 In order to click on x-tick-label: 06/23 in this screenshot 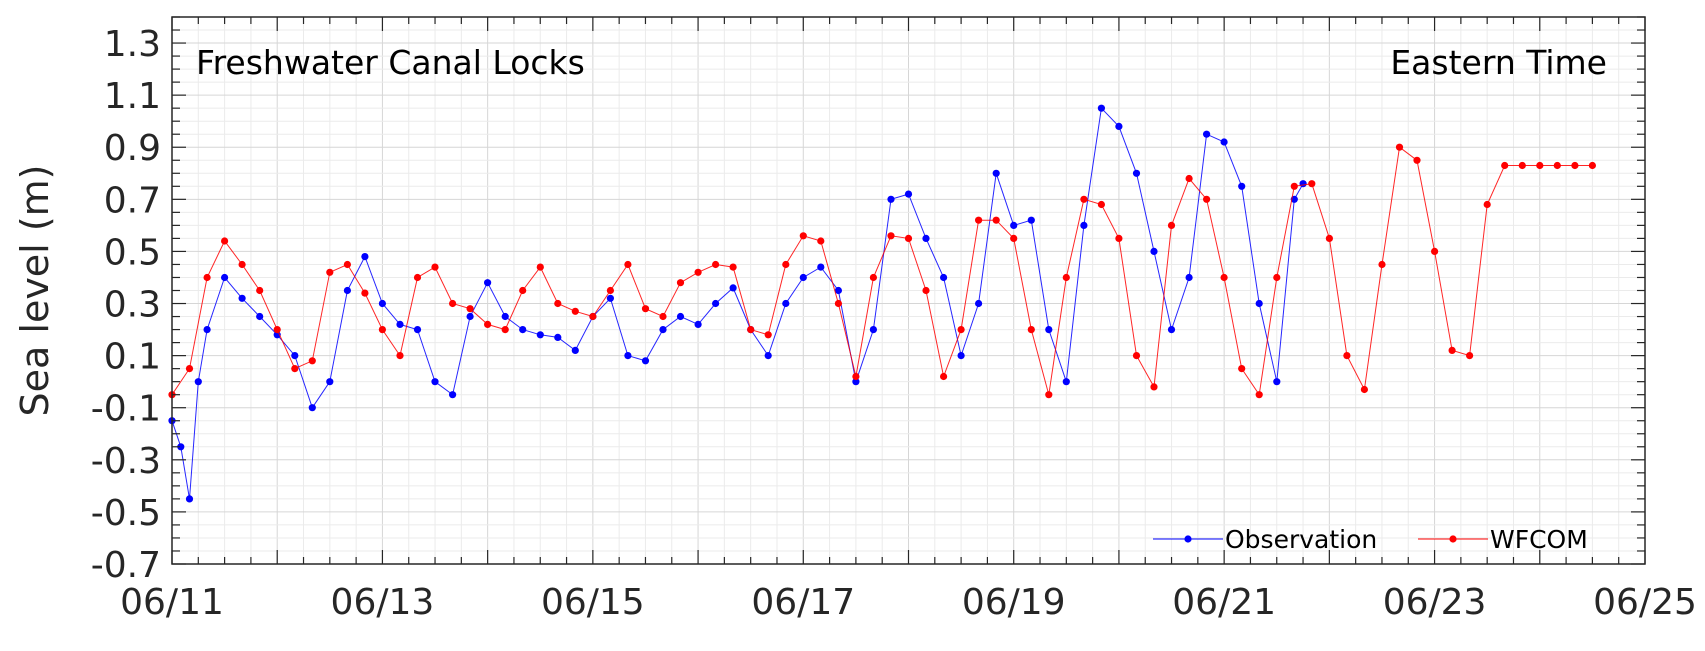, I will do `click(1435, 602)`.